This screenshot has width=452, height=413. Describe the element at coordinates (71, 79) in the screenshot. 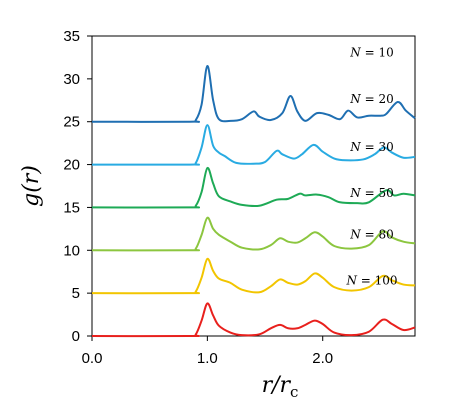

I see `y-tick-label: 30` at that location.